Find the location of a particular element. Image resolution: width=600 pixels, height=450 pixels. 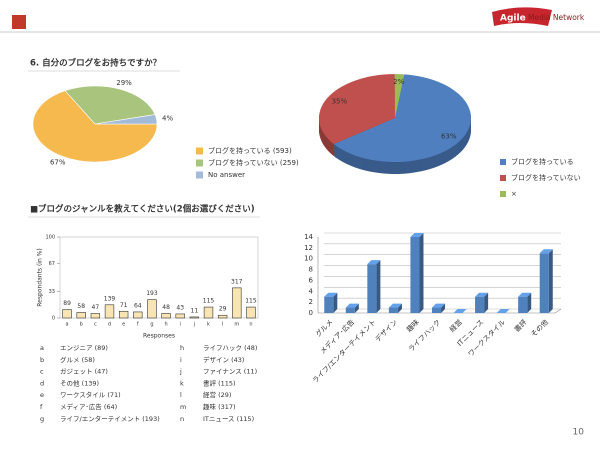

slice-label: 67% is located at coordinates (58, 163).